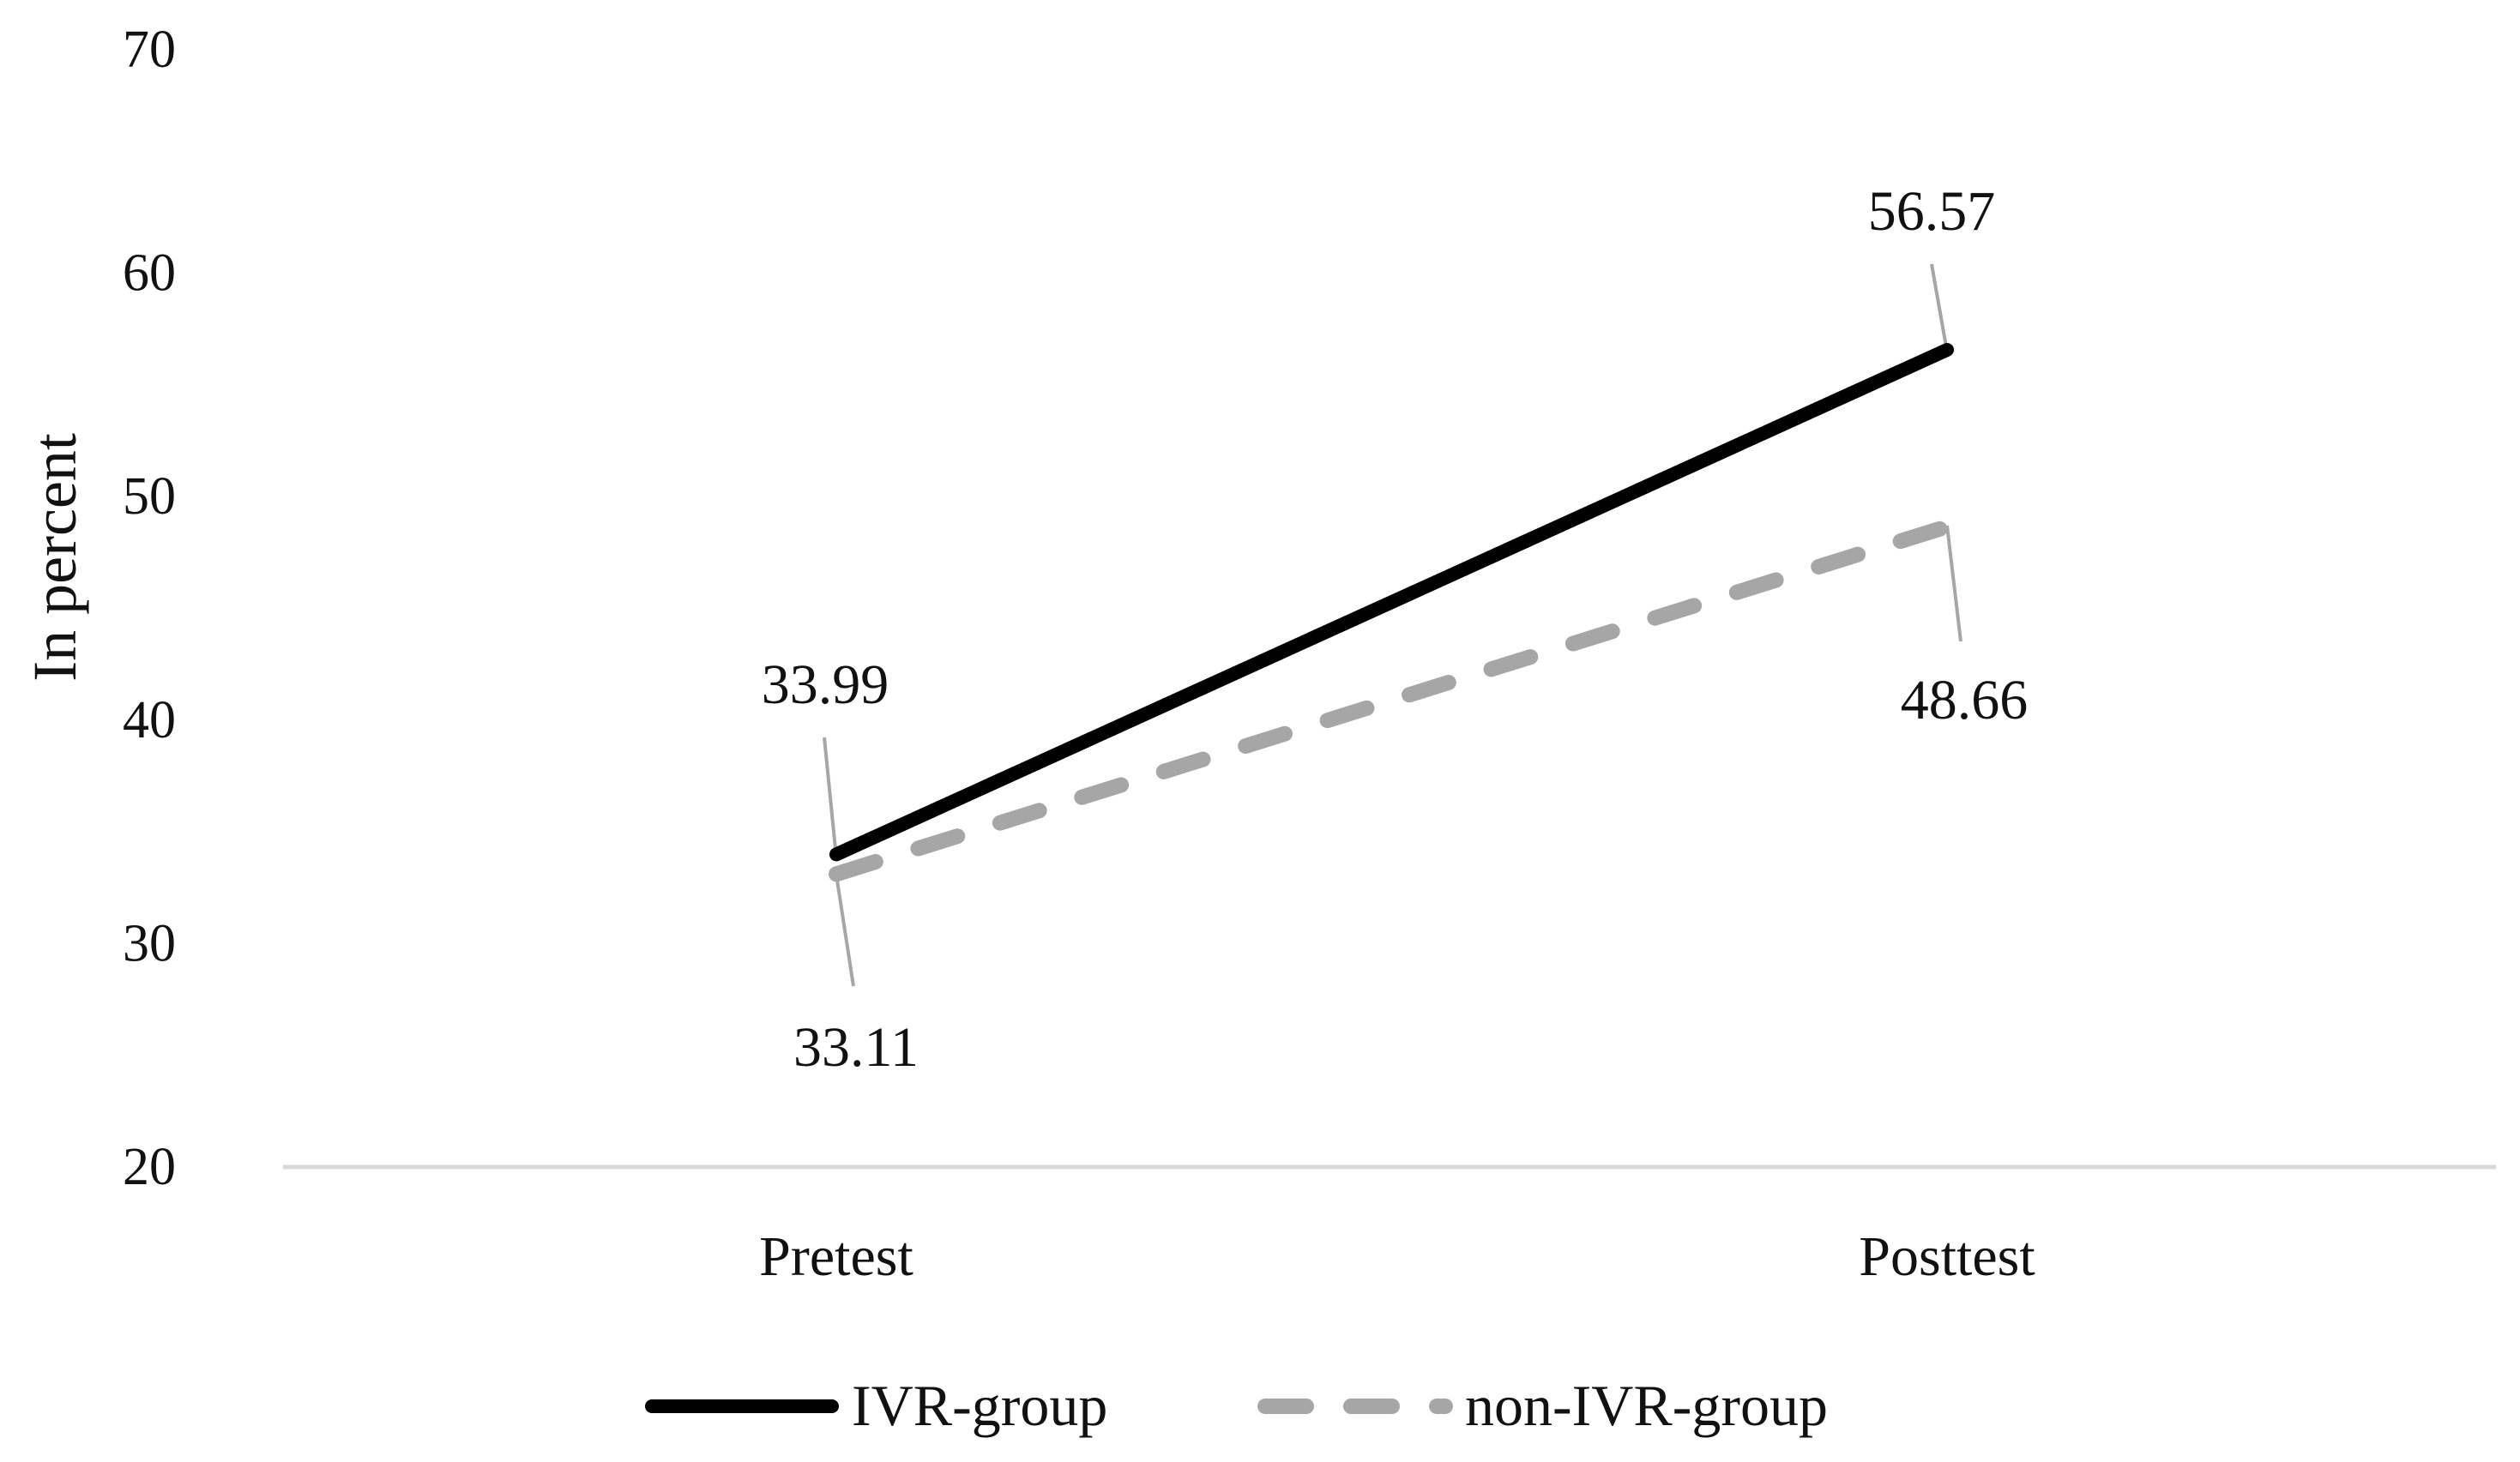 Image resolution: width=2520 pixels, height=1462 pixels. What do you see at coordinates (836, 1256) in the screenshot?
I see `x-tick-label: Pretest` at bounding box center [836, 1256].